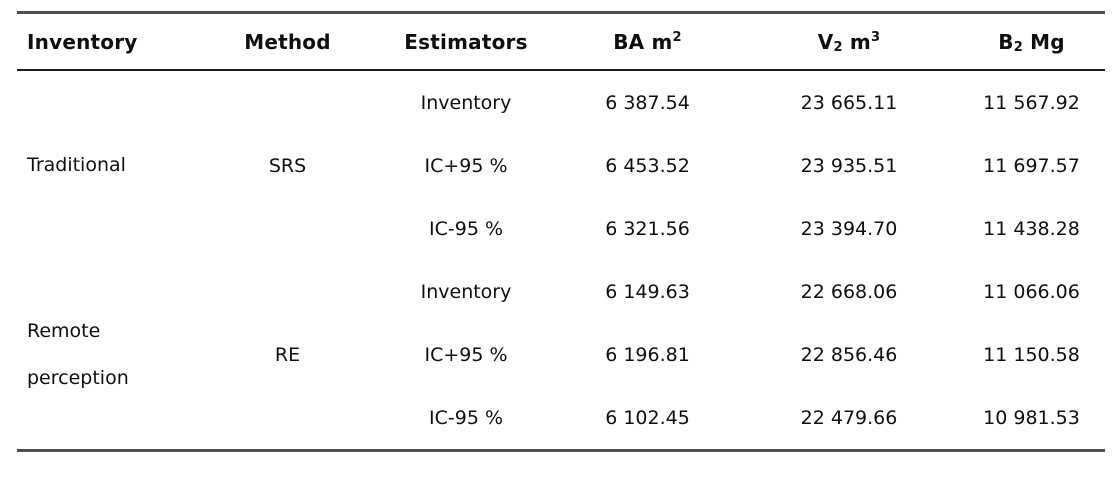 This screenshot has width=1120, height=477. What do you see at coordinates (647, 165) in the screenshot?
I see `ba-m2-cell: 6 453.52` at bounding box center [647, 165].